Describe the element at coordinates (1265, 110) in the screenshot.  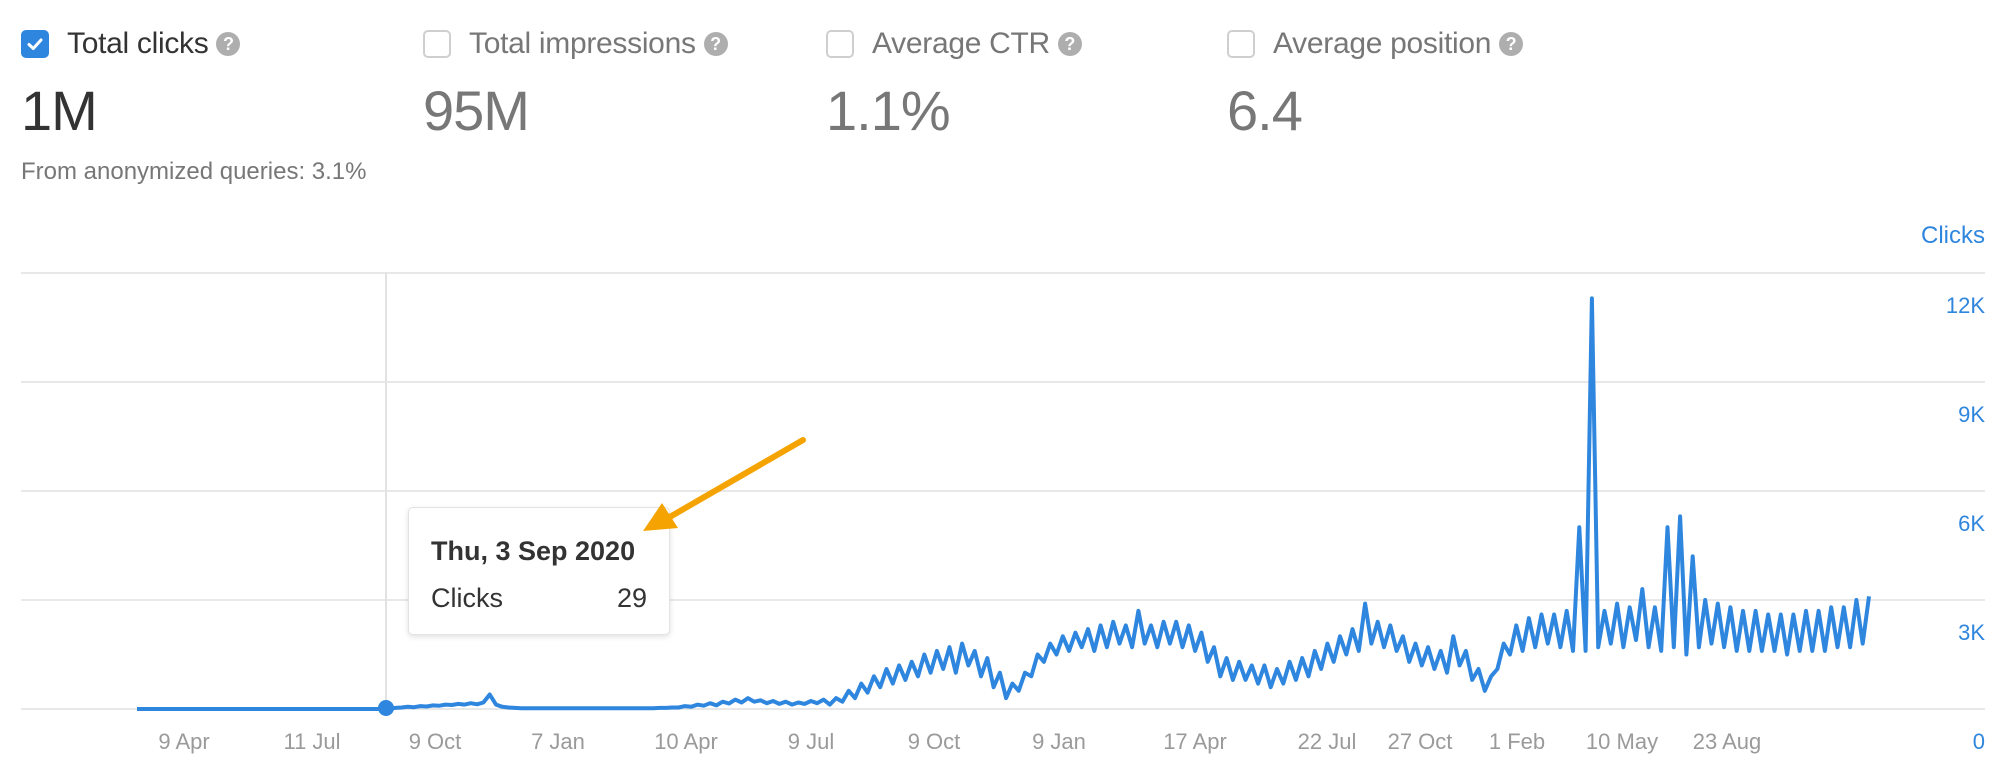
I see `metric-value: 6.4` at that location.